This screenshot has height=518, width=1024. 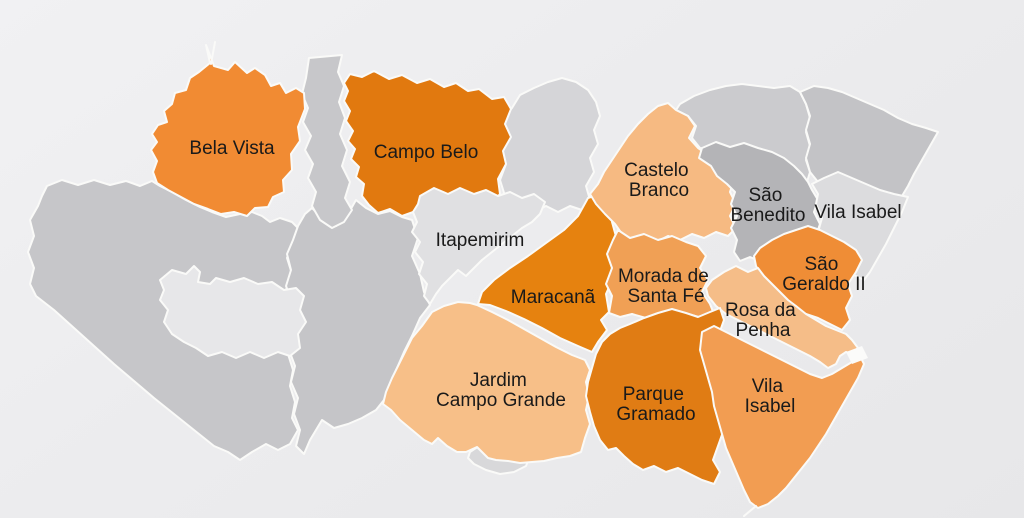 I want to click on label-vila-isabel-north: Vila Isabel, so click(x=857, y=212).